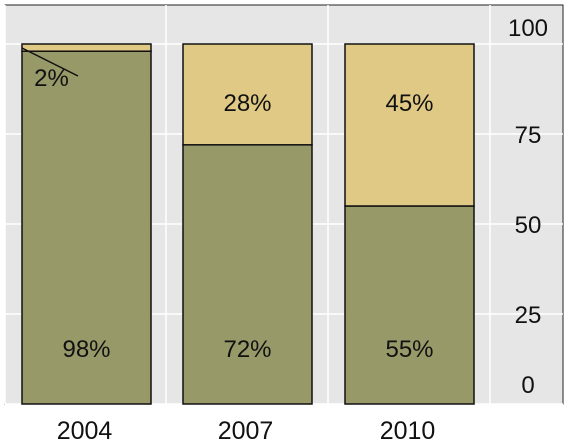 Image resolution: width=568 pixels, height=445 pixels. I want to click on y-tick-label: 25, so click(528, 315).